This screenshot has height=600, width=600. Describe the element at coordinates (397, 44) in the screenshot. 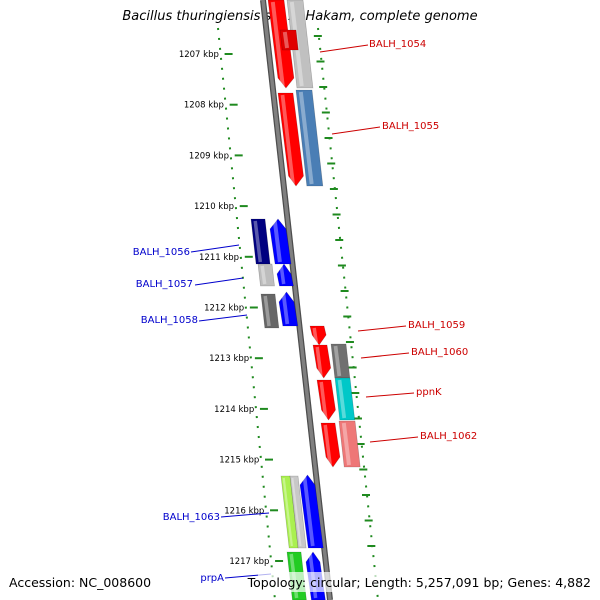

I see `gene-label: BALH_1054` at that location.